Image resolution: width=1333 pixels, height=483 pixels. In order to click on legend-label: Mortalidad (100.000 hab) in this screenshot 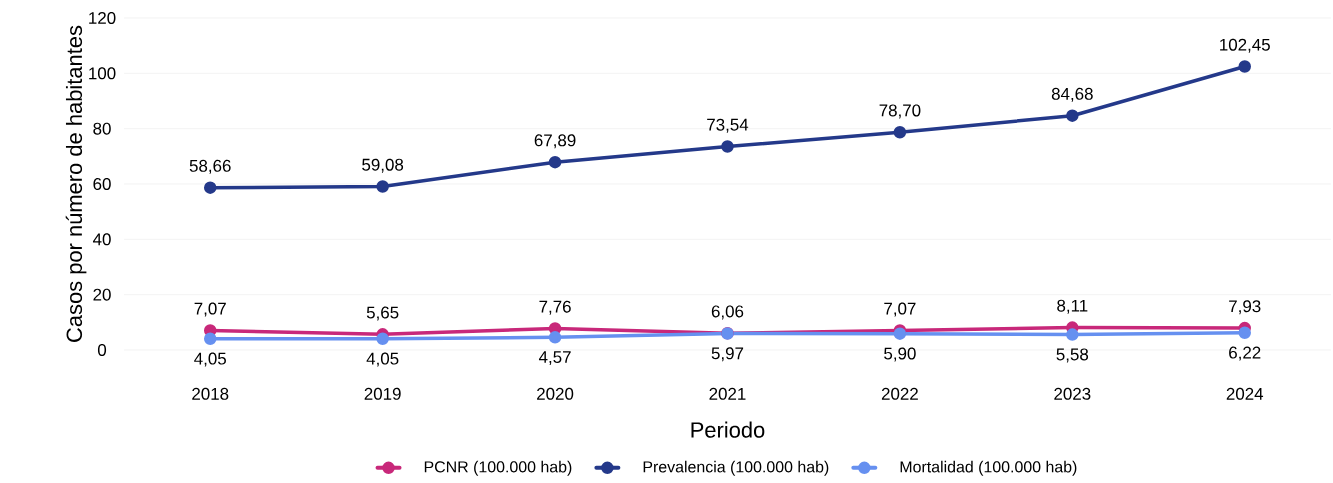, I will do `click(988, 468)`.